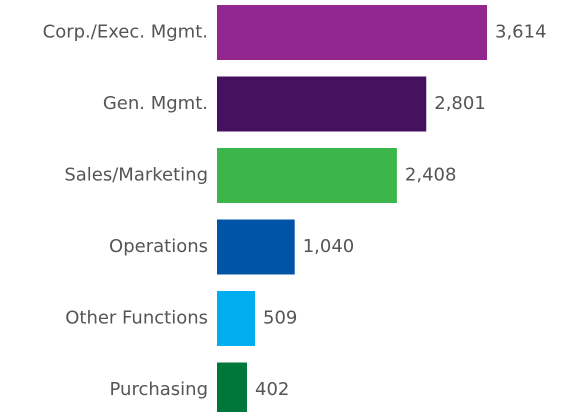  Describe the element at coordinates (280, 318) in the screenshot. I see `value-label: 509` at that location.